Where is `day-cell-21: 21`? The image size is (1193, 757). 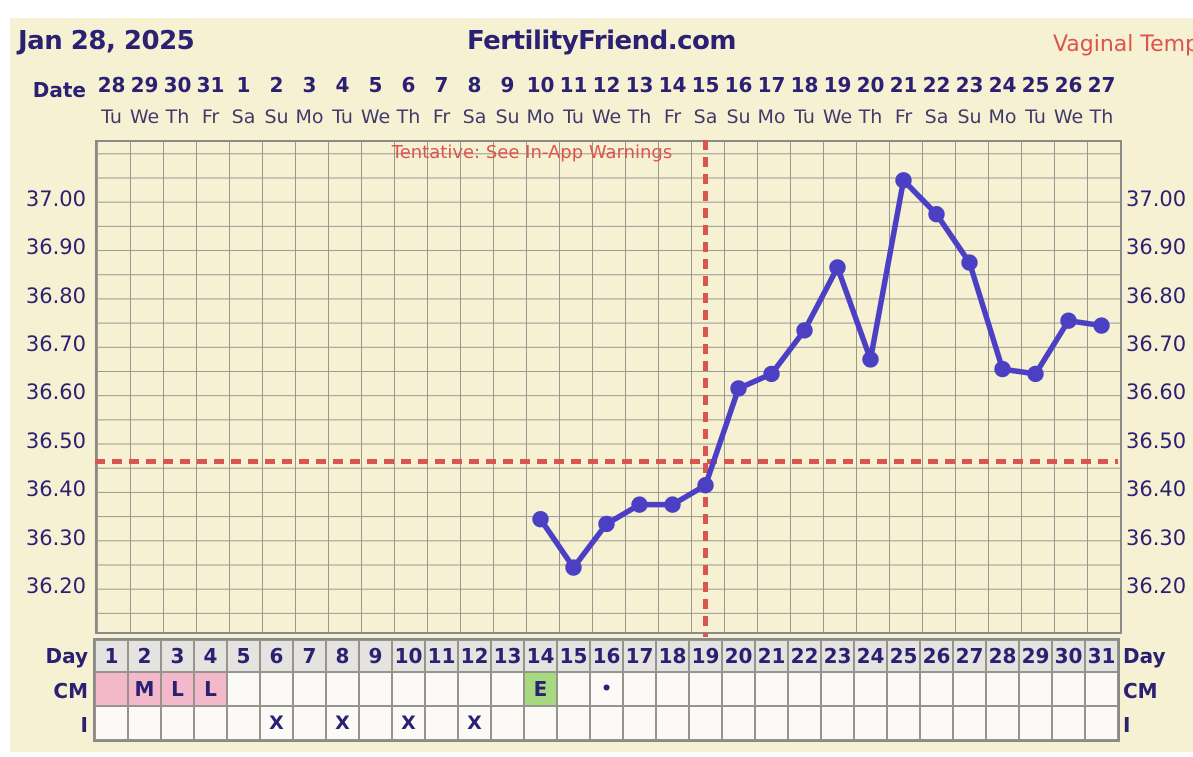 day-cell-21: 21 is located at coordinates (771, 656).